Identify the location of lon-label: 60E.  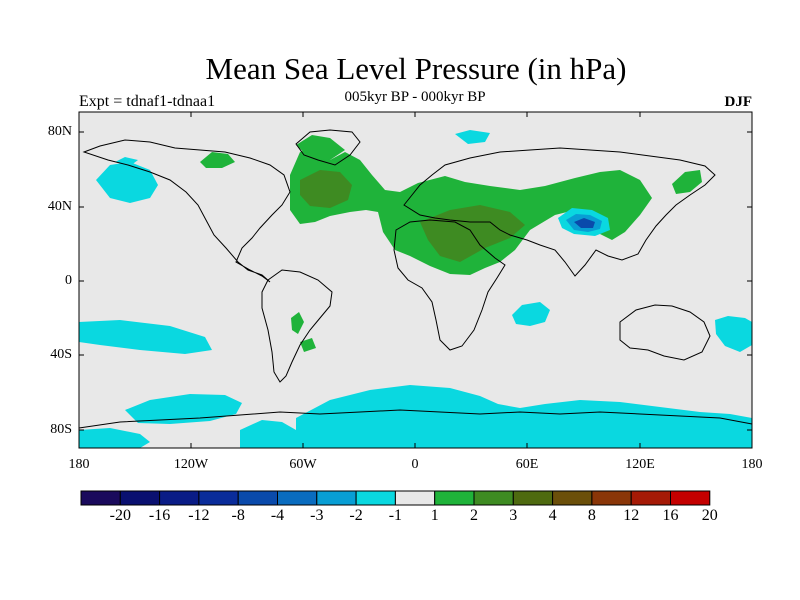
(527, 464).